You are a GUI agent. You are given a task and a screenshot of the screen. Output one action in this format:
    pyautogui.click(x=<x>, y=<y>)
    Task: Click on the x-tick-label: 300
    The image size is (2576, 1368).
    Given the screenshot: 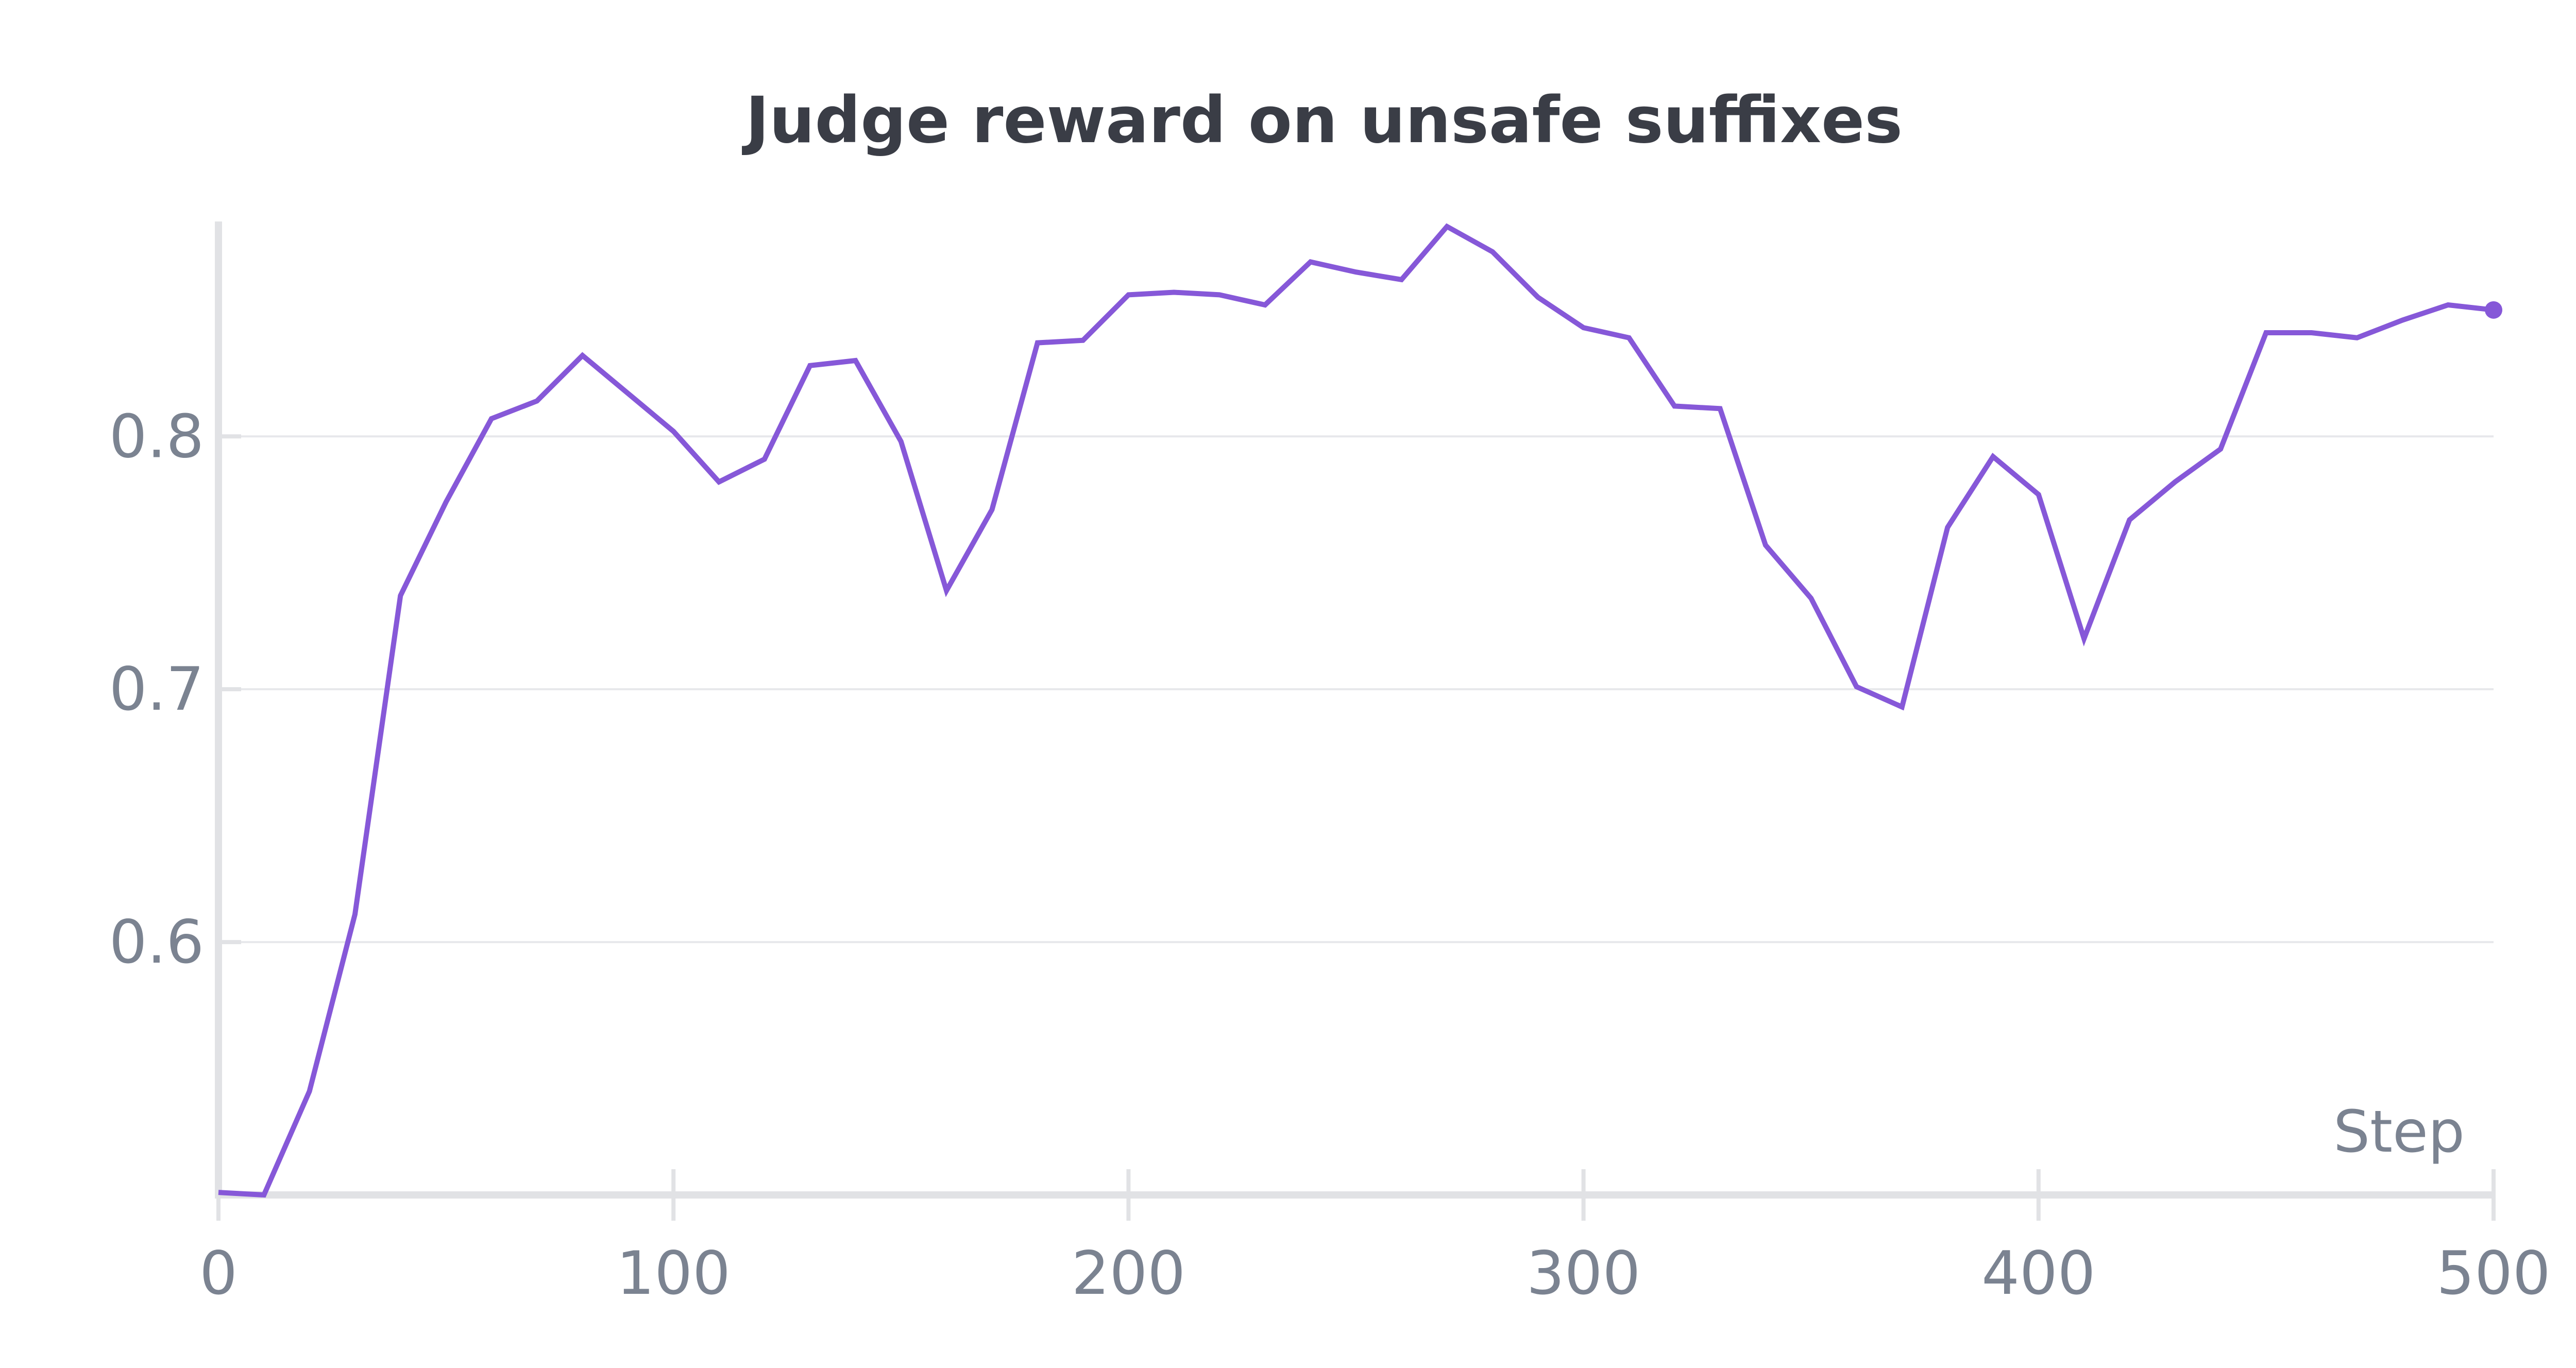 What is the action you would take?
    pyautogui.click(x=1583, y=1273)
    